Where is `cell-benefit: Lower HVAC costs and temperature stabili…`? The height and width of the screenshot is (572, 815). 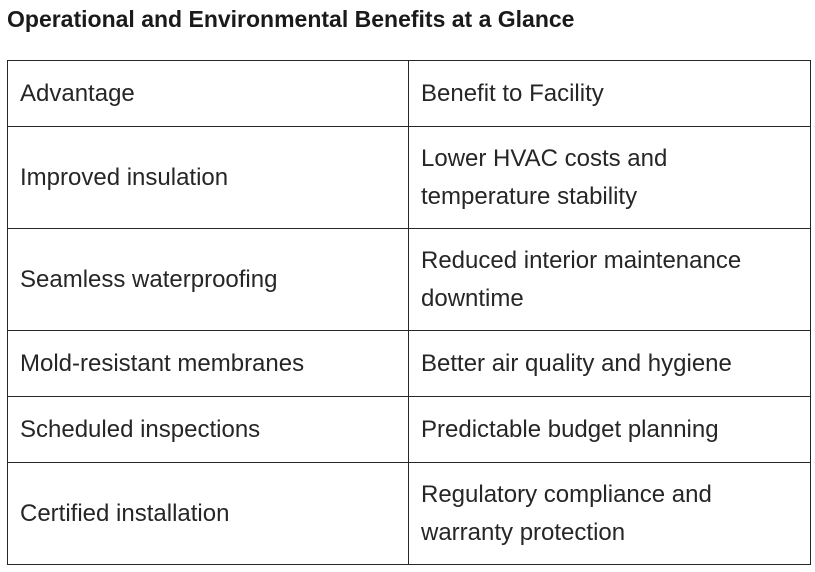 cell-benefit: Lower HVAC costs and temperature stabili… is located at coordinates (609, 177).